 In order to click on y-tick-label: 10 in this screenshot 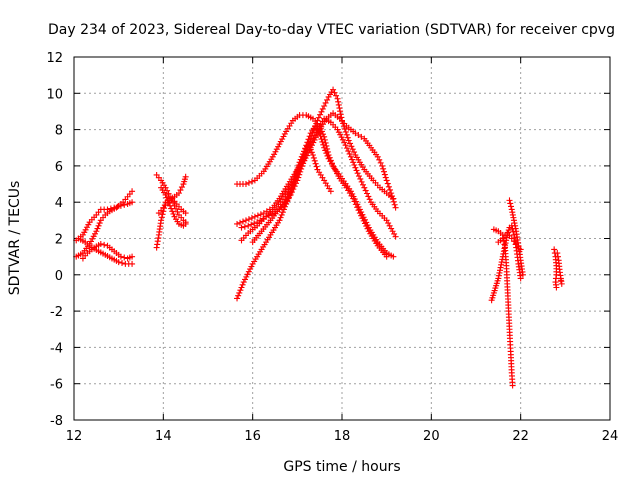, I will do `click(54, 94)`.